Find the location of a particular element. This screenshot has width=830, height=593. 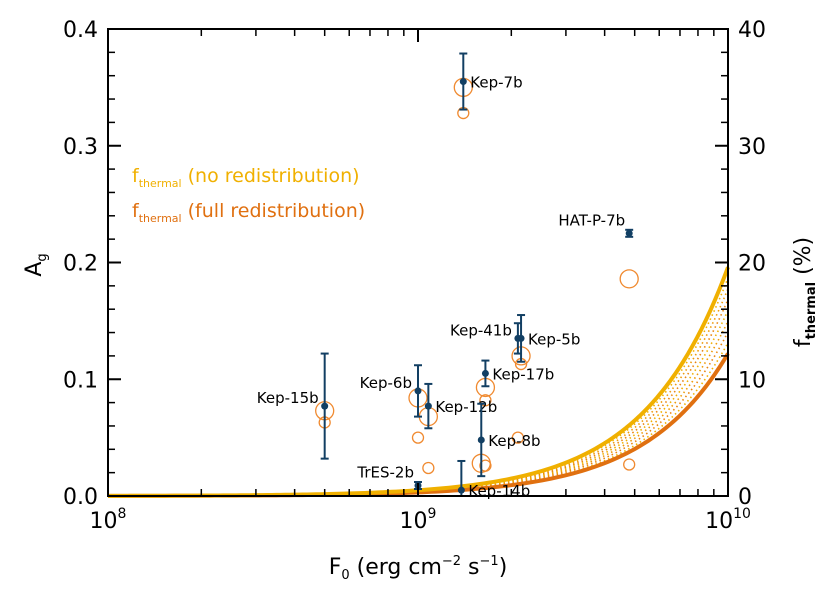

y-tick-label: 0.2 is located at coordinates (80, 264).